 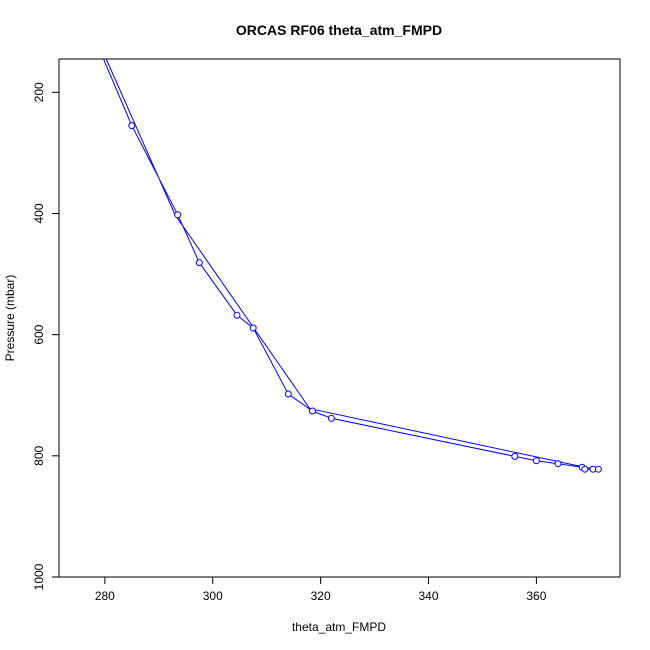 I want to click on x-axis: 280 300 320 340 360, so click(x=321, y=589).